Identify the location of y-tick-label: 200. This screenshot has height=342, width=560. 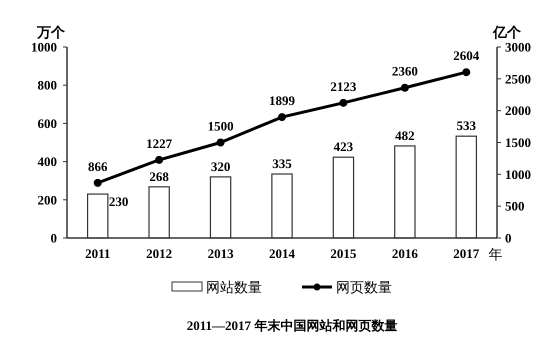
(47, 200).